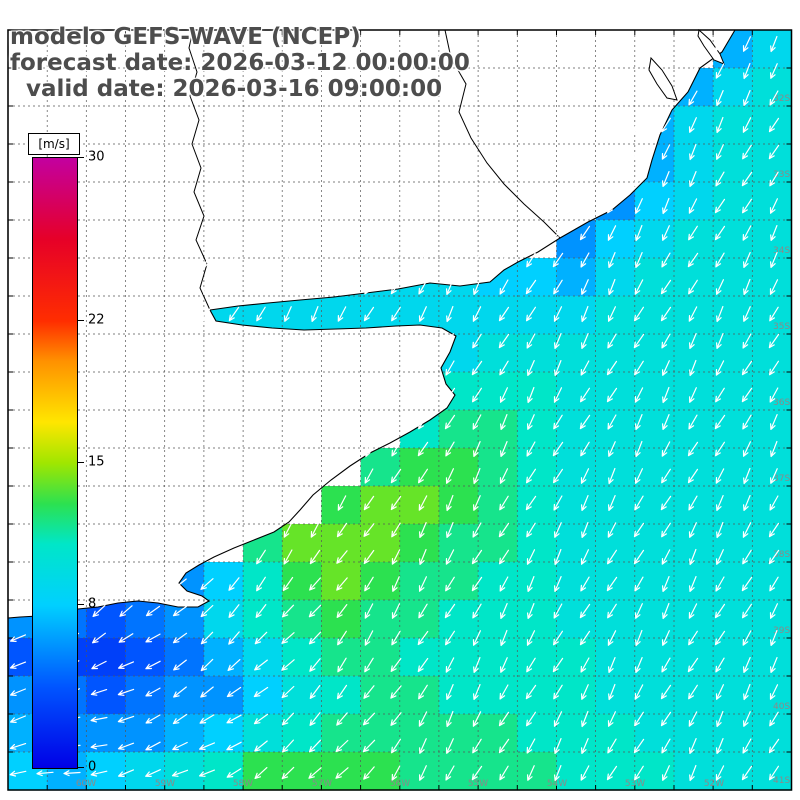  I want to click on colorbar-units-label: [m/s], so click(54, 144).